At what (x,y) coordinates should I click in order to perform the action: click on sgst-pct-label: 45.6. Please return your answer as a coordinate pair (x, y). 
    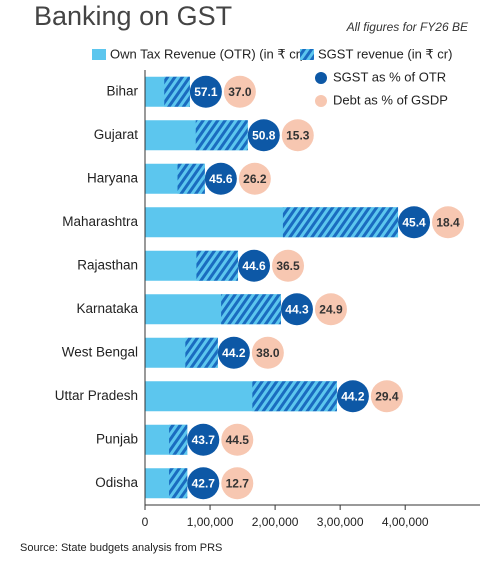
    Looking at the image, I should click on (221, 179).